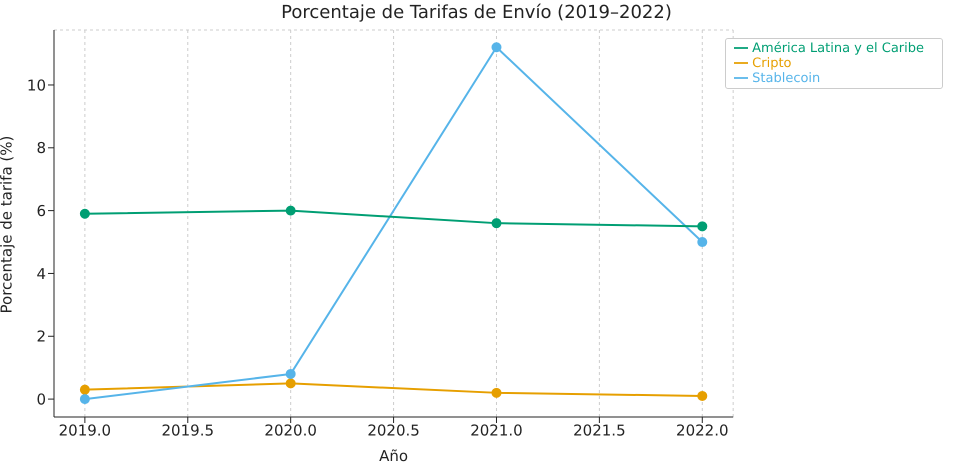 This screenshot has height=465, width=953. I want to click on y-tick-label: 2, so click(41, 337).